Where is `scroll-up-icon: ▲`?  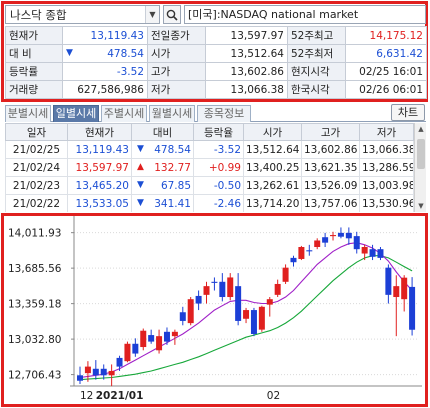
scroll-up-icon: ▲ is located at coordinates (421, 129).